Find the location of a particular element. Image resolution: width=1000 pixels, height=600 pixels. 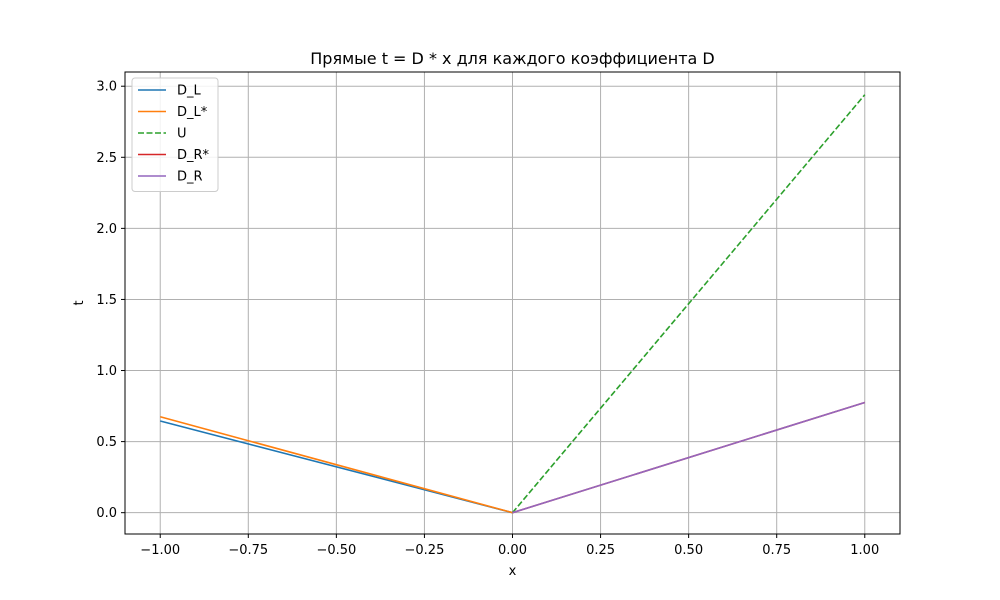

legend-label: D_R is located at coordinates (190, 177).